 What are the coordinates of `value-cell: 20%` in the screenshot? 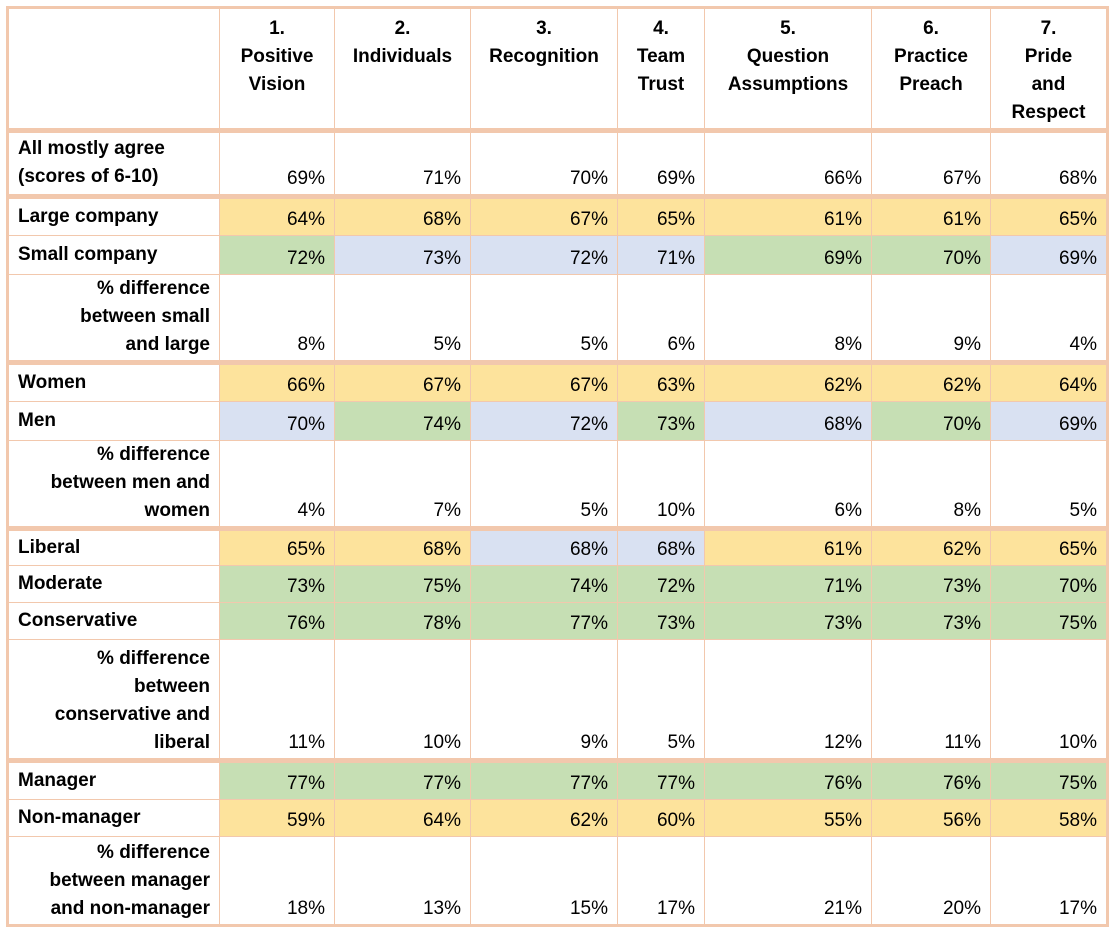 It's located at (931, 881).